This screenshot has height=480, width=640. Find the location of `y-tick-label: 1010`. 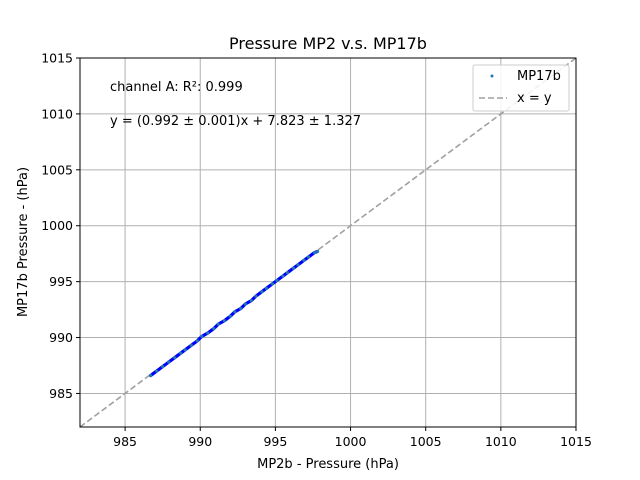

y-tick-label: 1010 is located at coordinates (57, 113).